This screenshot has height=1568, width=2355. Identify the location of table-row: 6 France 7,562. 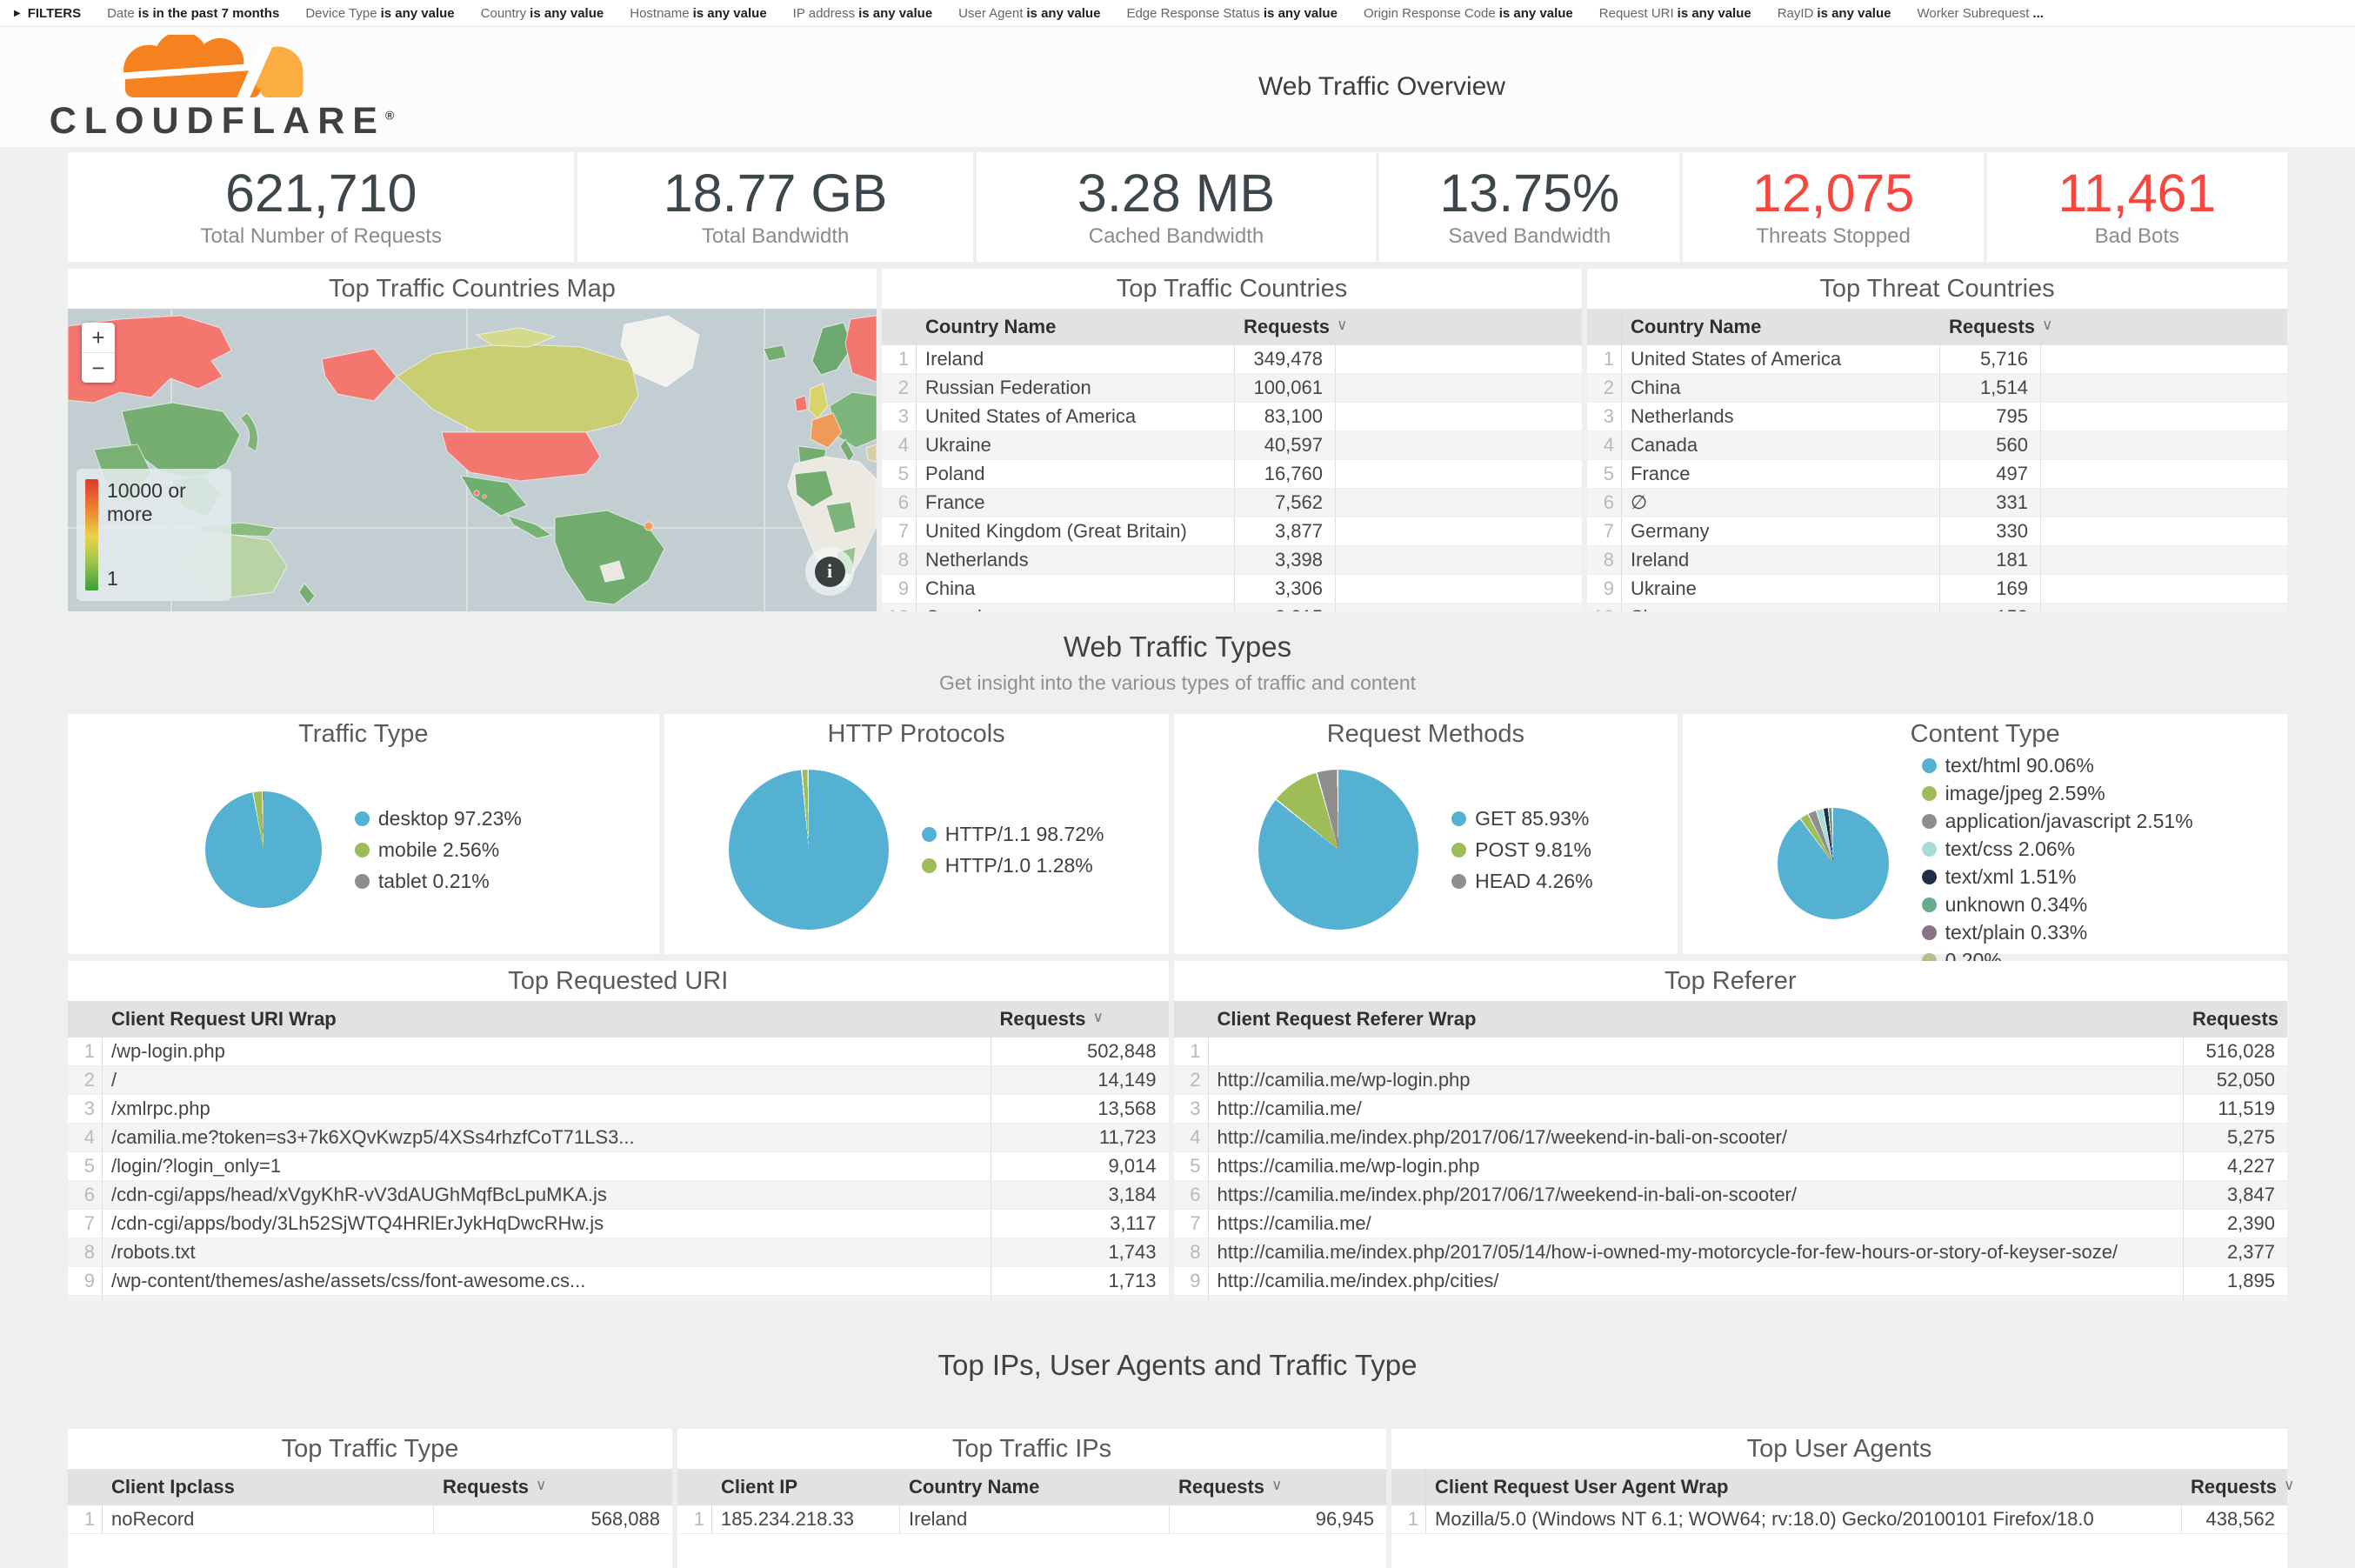
(1232, 503).